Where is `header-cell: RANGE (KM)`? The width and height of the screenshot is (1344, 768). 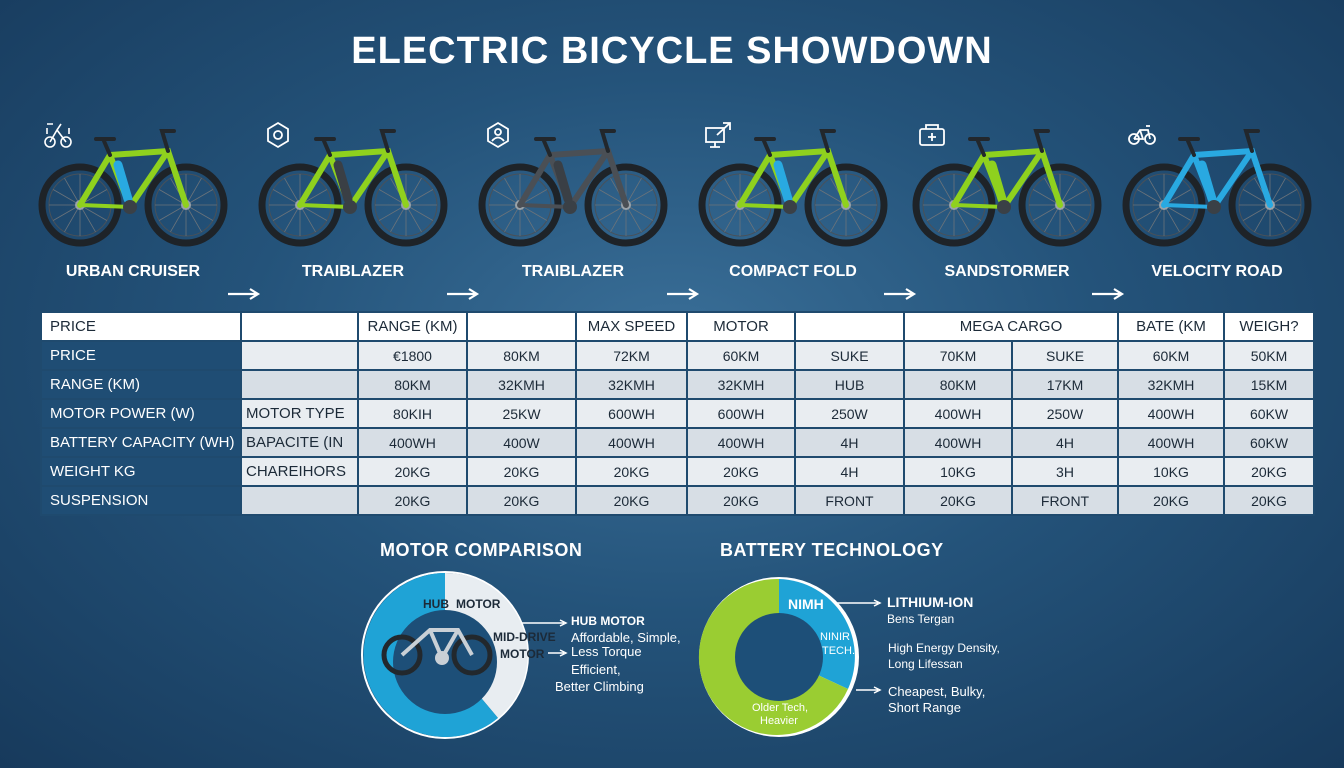
header-cell: RANGE (KM) is located at coordinates (412, 326).